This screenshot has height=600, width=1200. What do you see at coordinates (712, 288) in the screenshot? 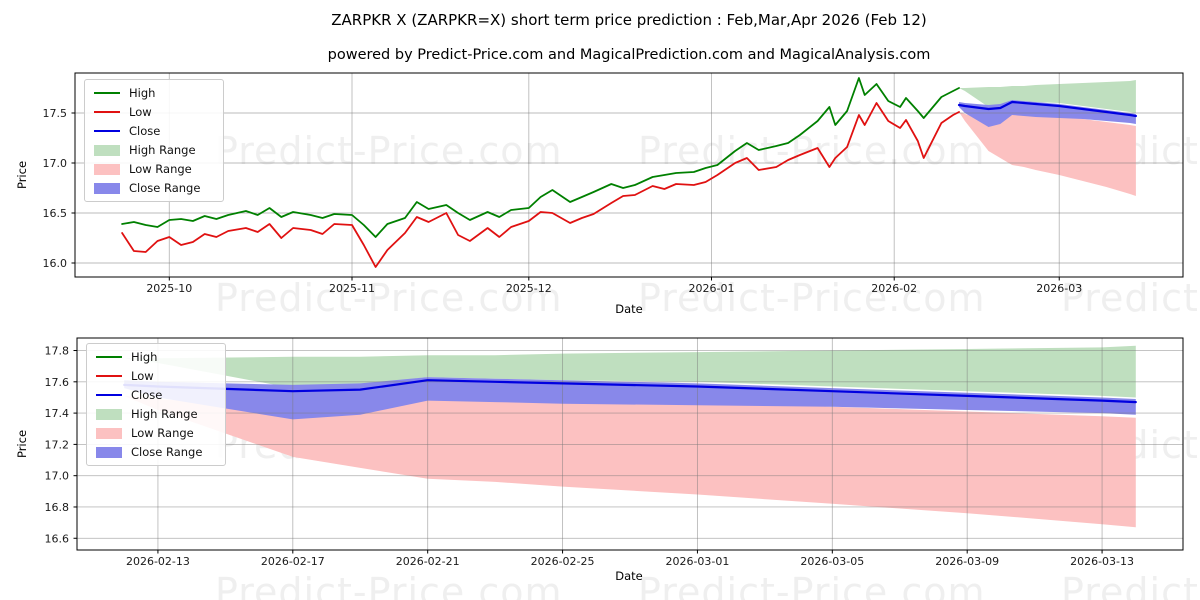
I see `x-tick-label: 2026-01` at bounding box center [712, 288].